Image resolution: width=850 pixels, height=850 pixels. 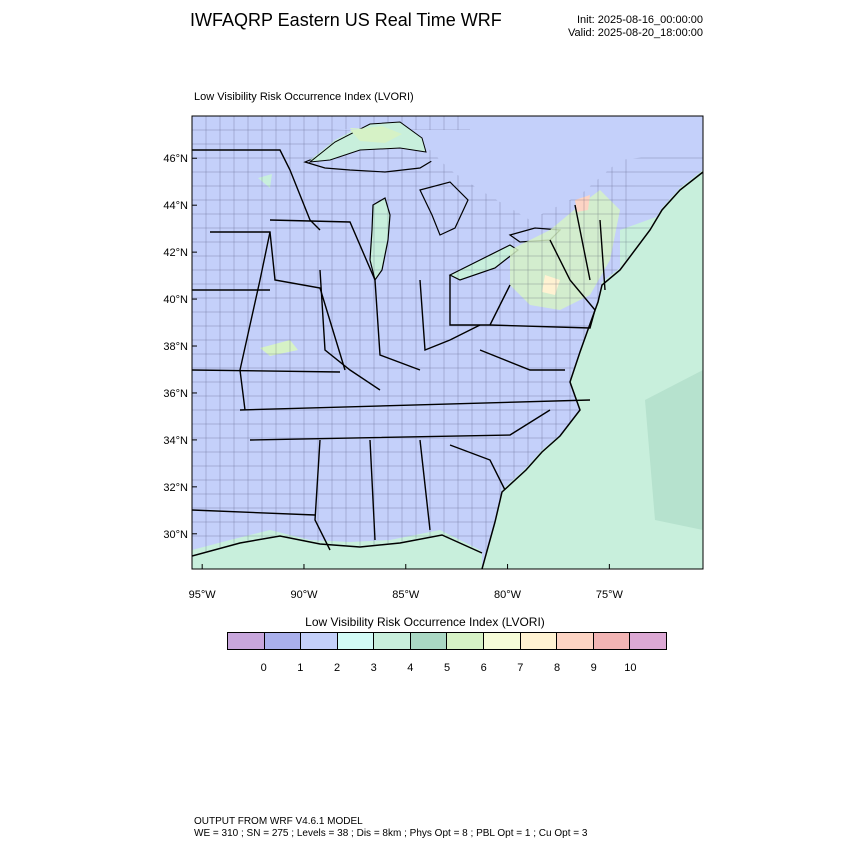 What do you see at coordinates (410, 668) in the screenshot?
I see `colorbar-tick-label: 4` at bounding box center [410, 668].